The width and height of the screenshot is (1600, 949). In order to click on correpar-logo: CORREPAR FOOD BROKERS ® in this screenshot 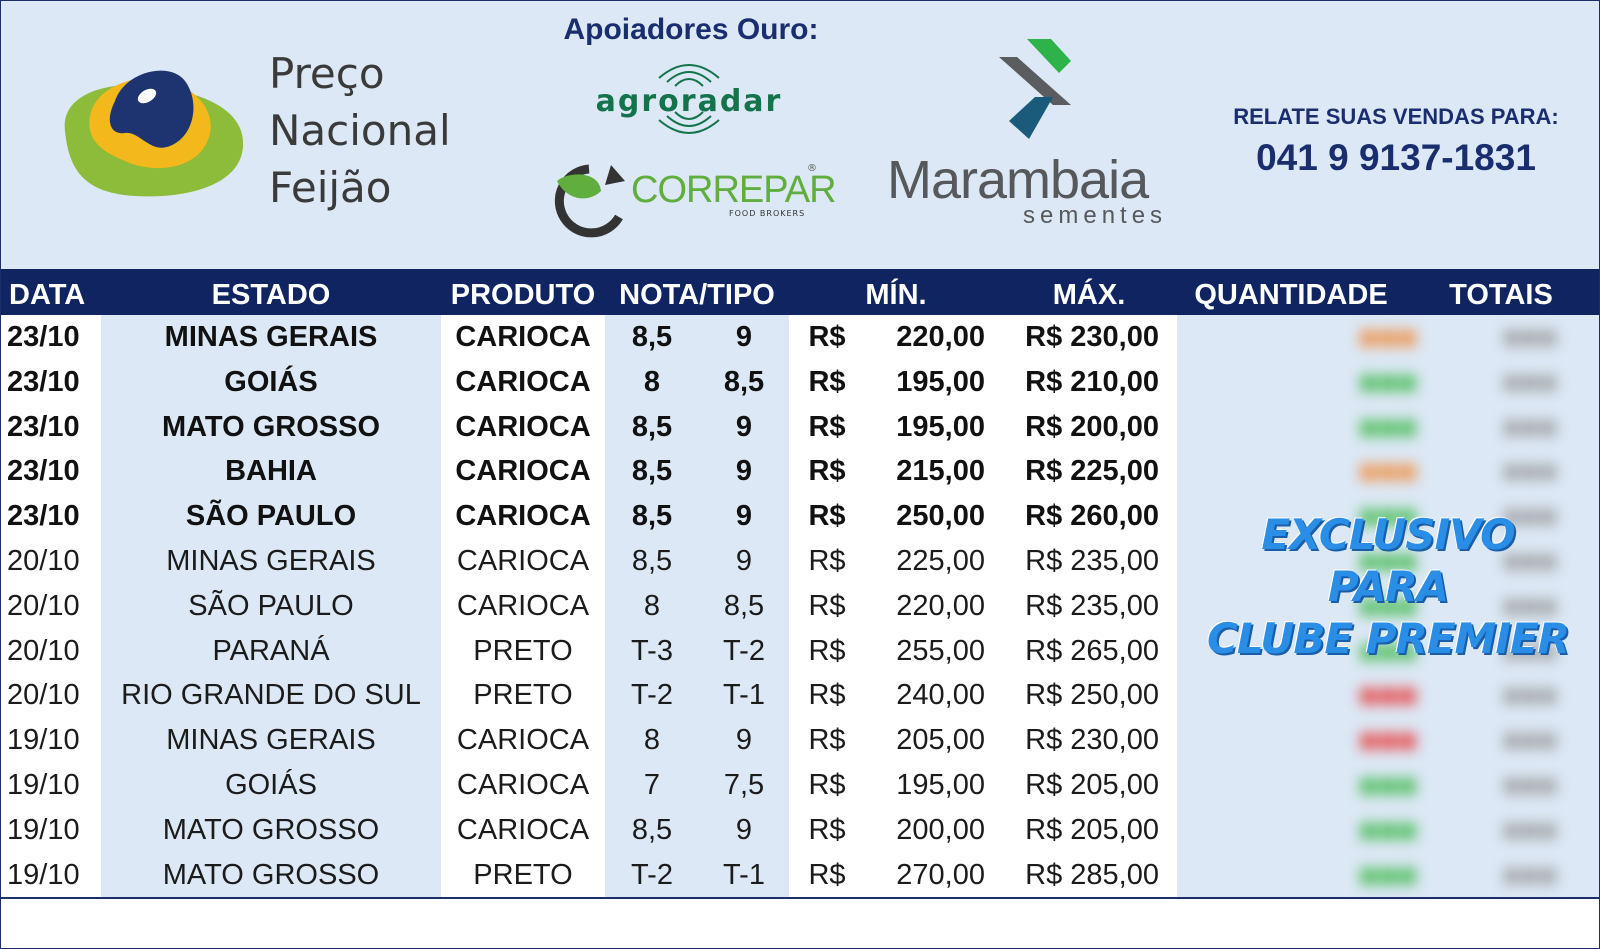, I will do `click(693, 201)`.